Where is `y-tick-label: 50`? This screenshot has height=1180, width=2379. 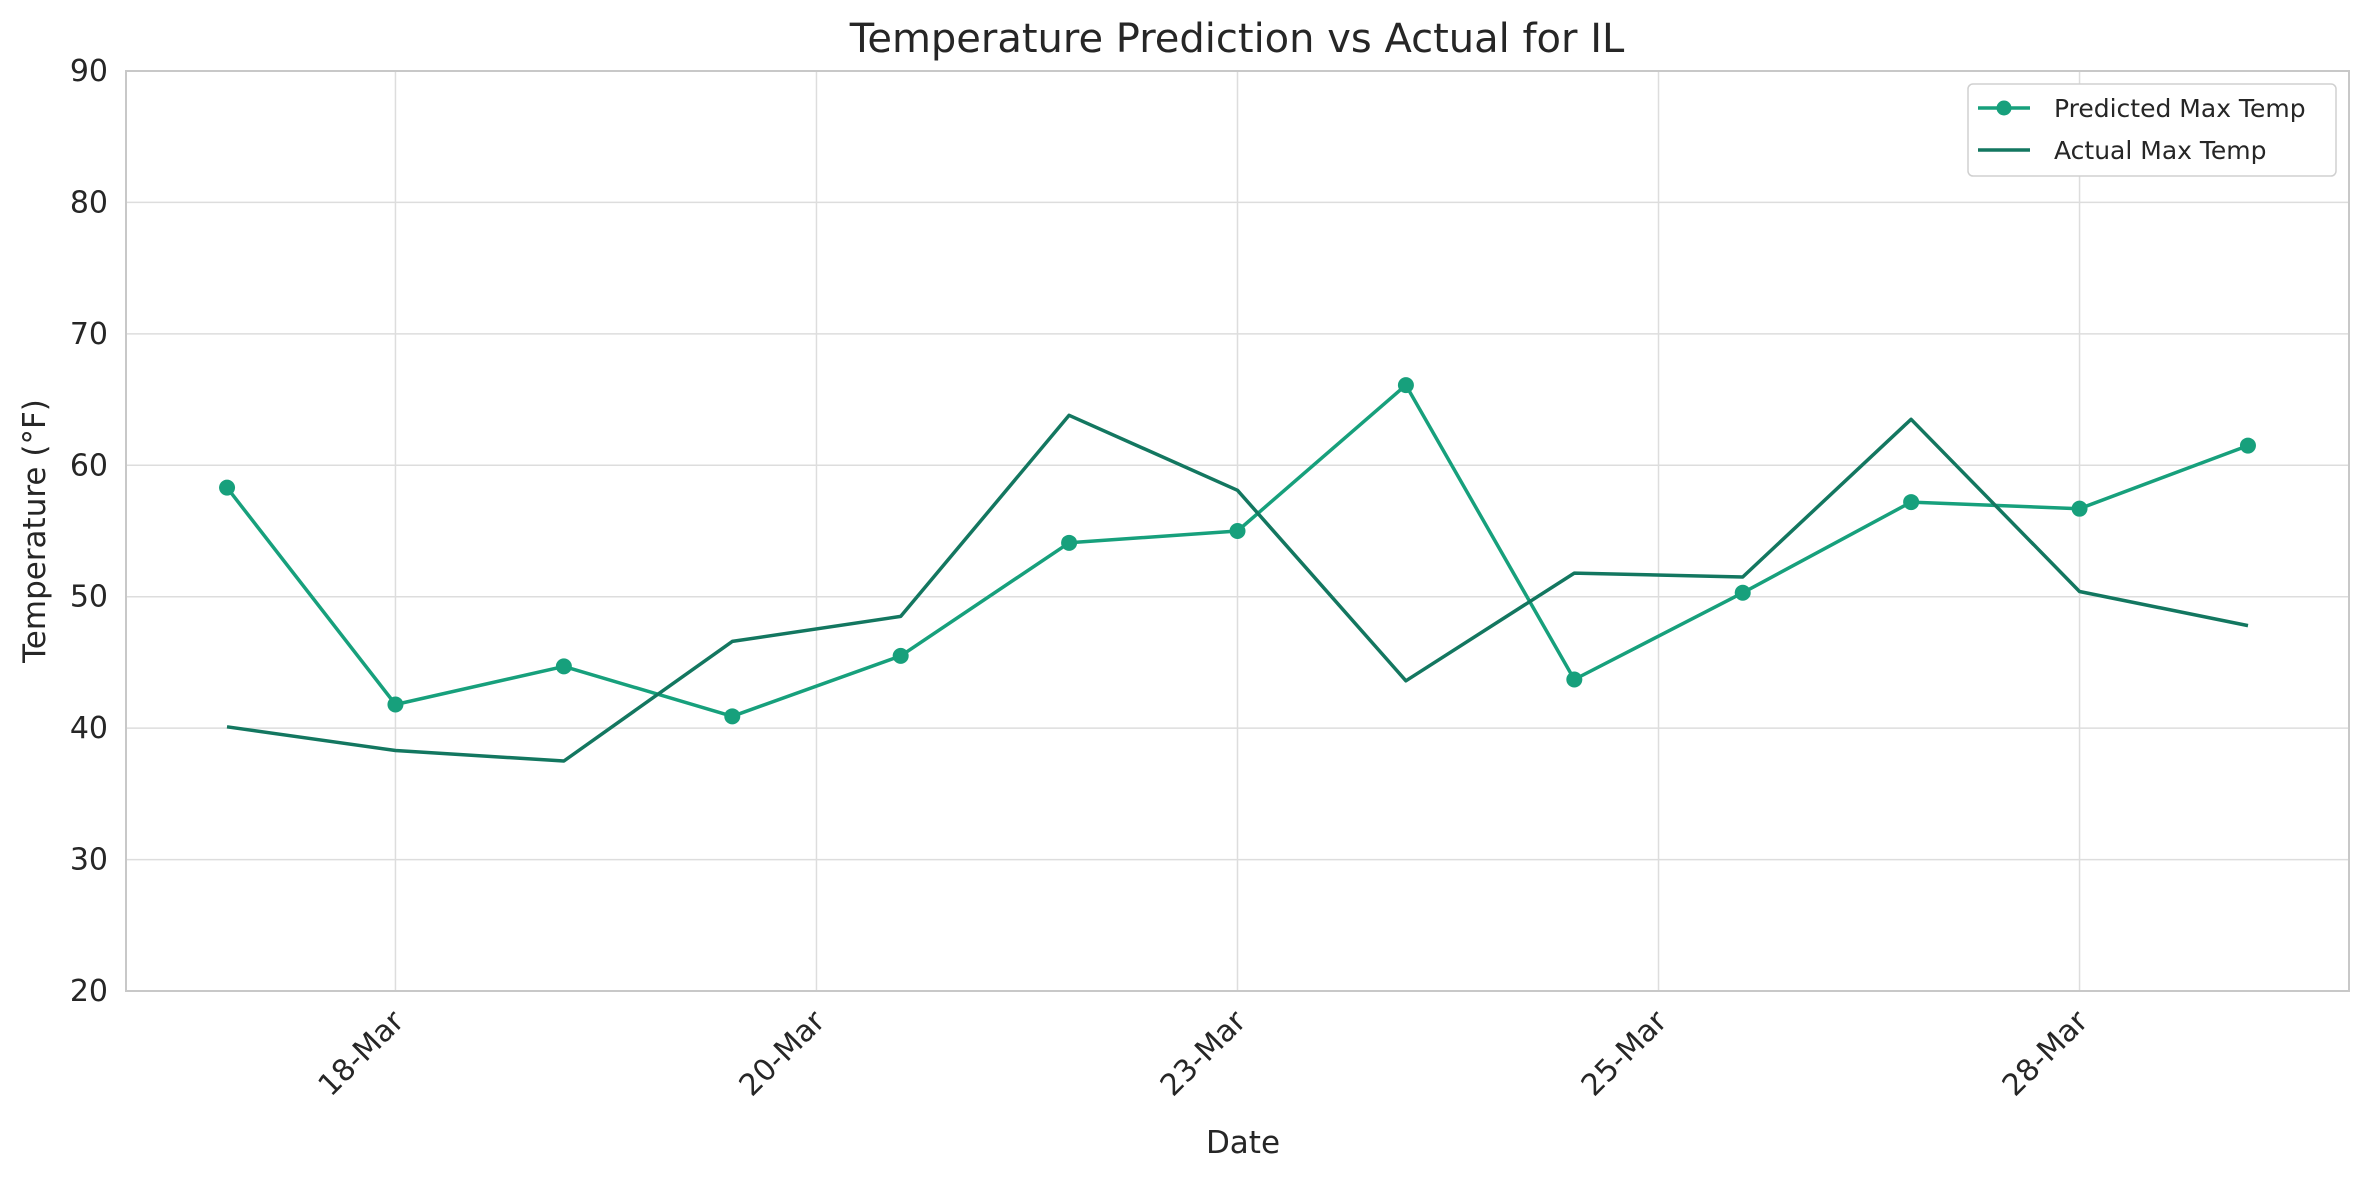
y-tick-label: 50 is located at coordinates (89, 597).